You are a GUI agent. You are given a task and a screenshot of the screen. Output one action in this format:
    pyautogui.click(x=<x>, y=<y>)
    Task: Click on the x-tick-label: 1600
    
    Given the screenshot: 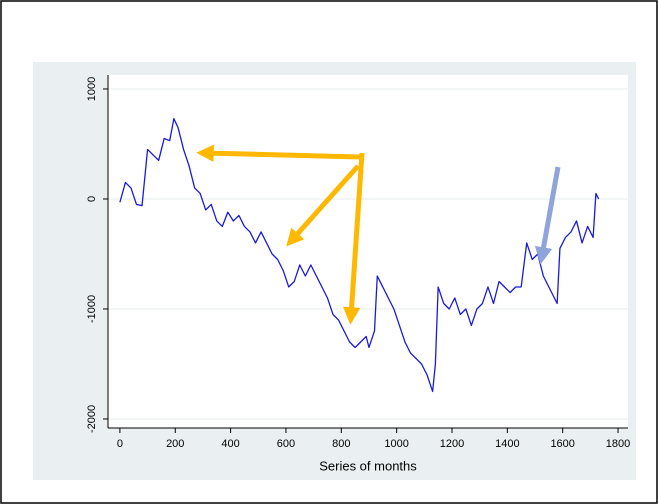 What is the action you would take?
    pyautogui.click(x=562, y=444)
    